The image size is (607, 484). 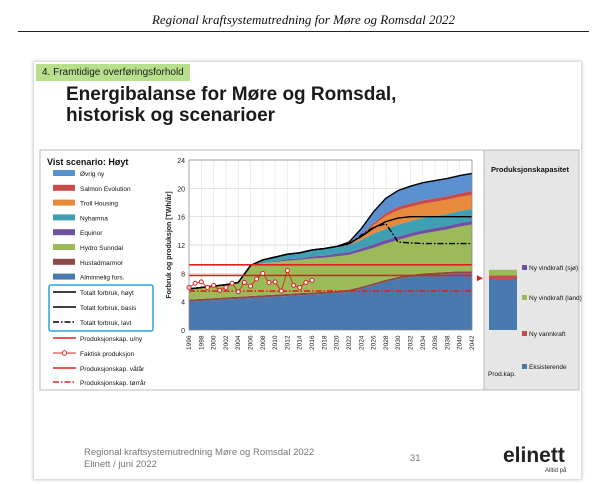 I want to click on legend-label: Hustadmarmor, so click(x=102, y=263).